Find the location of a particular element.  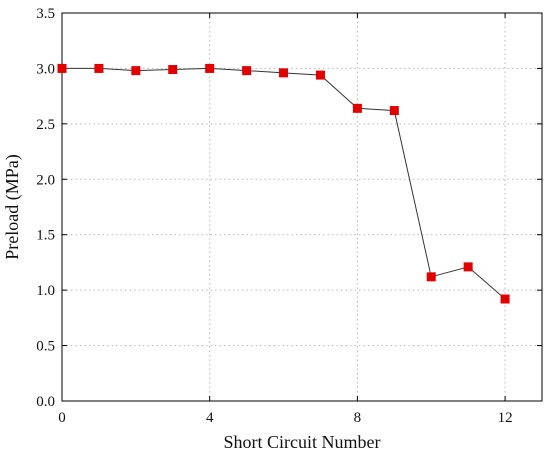

x-tick-label: 4 is located at coordinates (210, 418).